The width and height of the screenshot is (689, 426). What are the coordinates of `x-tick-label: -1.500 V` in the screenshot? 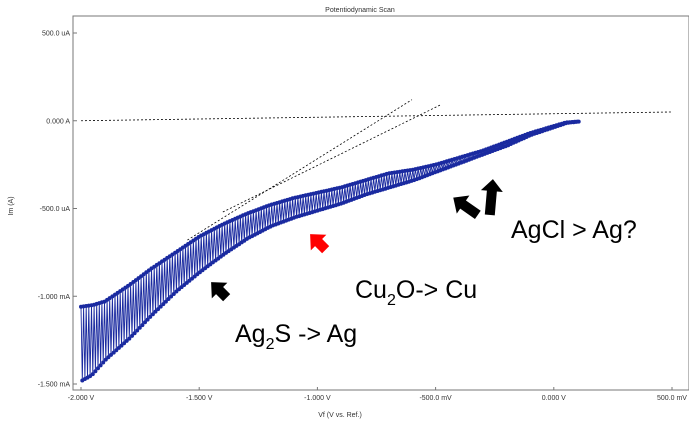 It's located at (199, 398).